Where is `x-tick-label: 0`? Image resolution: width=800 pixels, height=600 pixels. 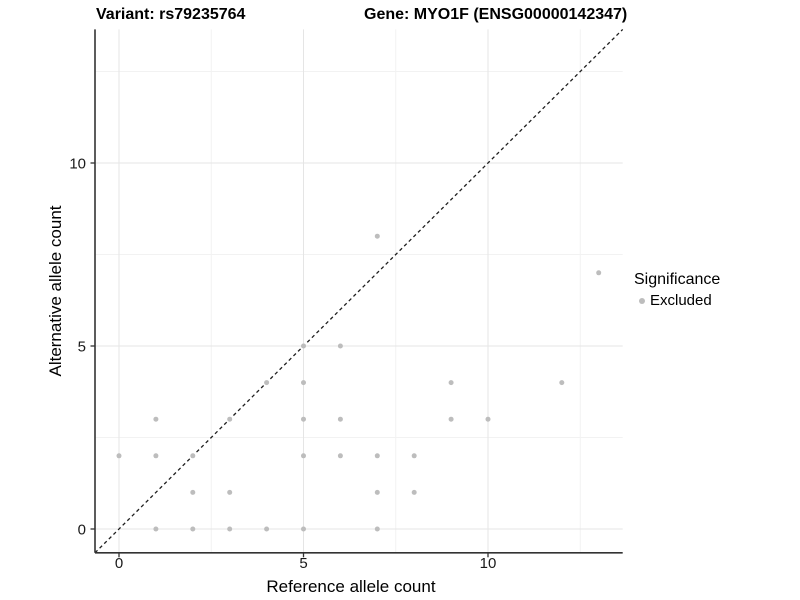 x-tick-label: 0 is located at coordinates (119, 563).